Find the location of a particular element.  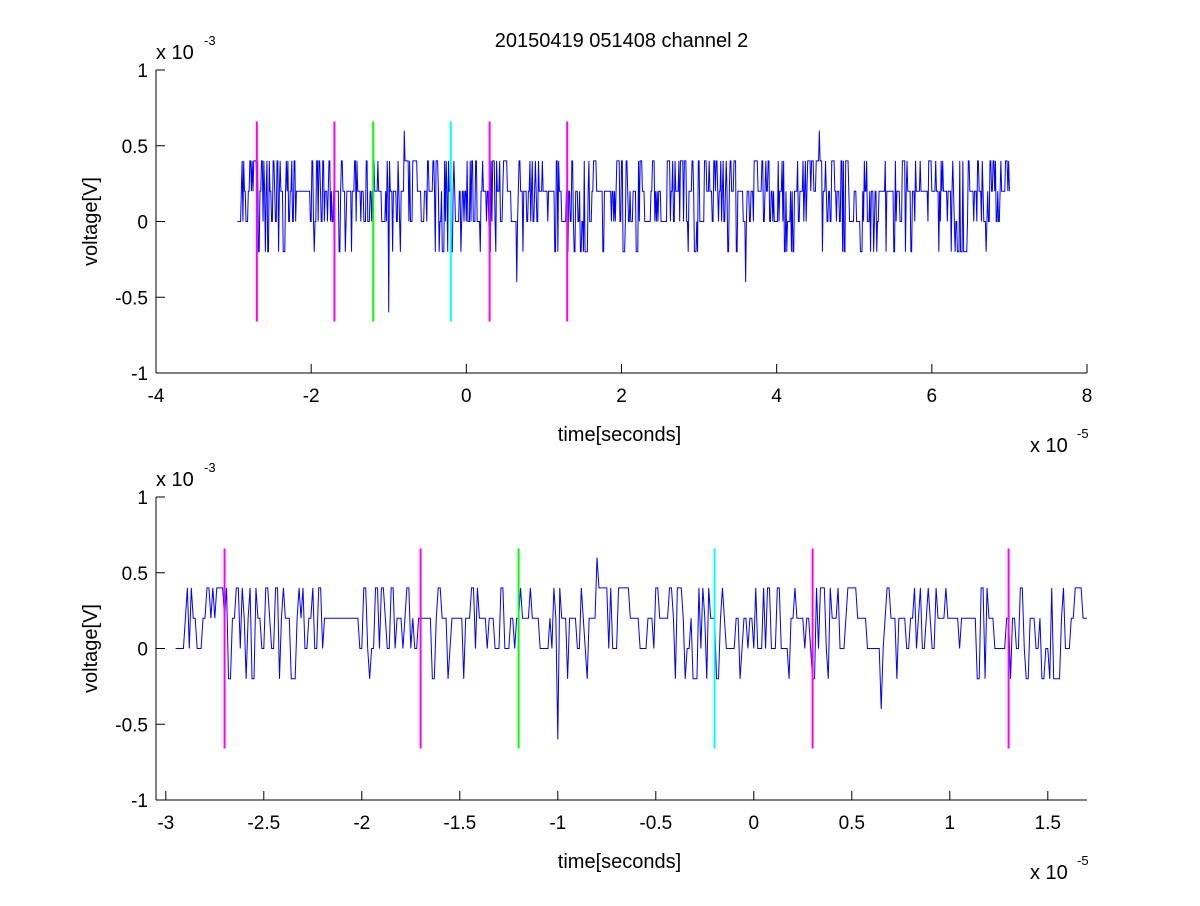

x-tick-label: 0.5 is located at coordinates (852, 823).